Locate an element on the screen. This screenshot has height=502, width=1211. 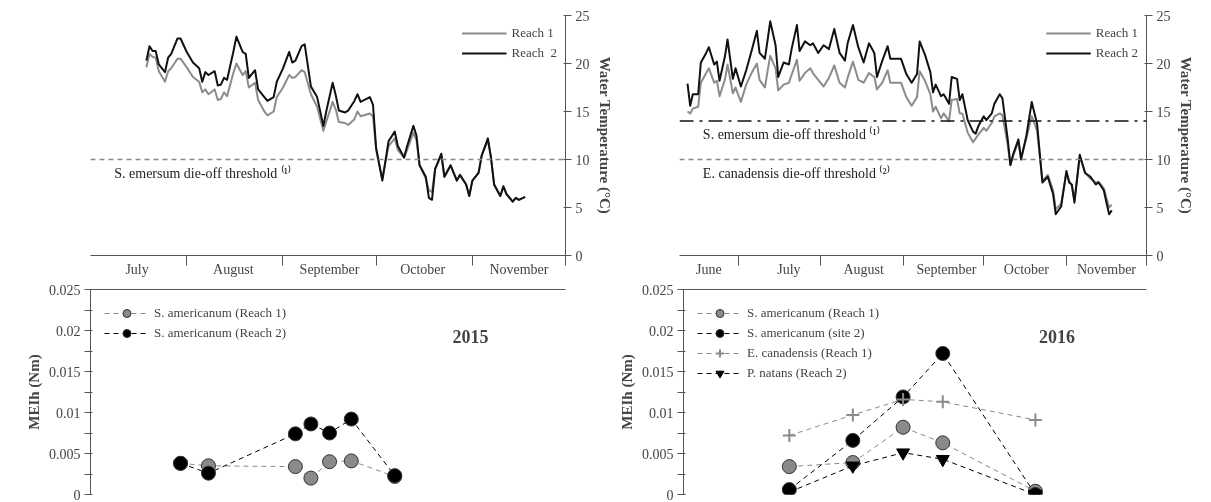
x-tick-label: June is located at coordinates (709, 269).